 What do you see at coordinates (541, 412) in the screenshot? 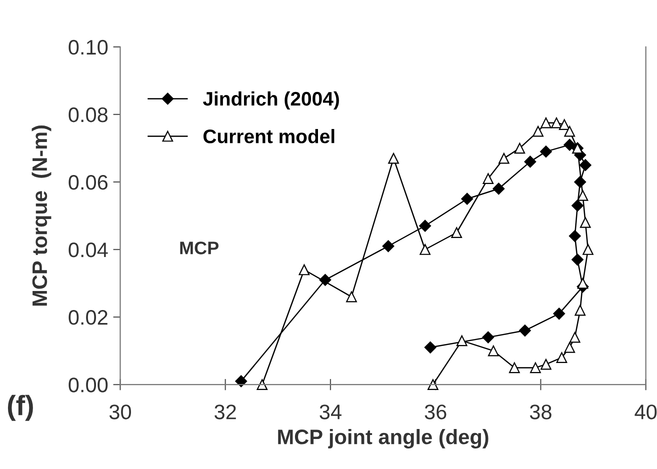
I see `x-tick-label: 38` at bounding box center [541, 412].